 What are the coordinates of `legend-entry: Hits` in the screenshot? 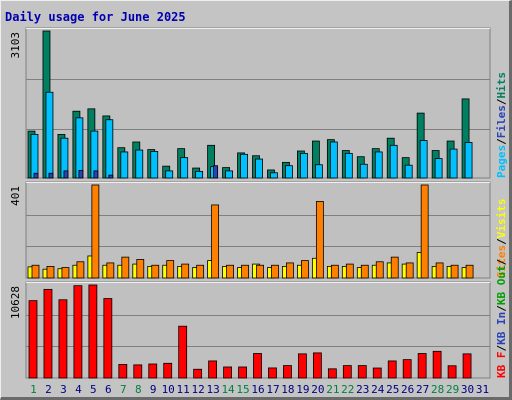 It's located at (501, 85).